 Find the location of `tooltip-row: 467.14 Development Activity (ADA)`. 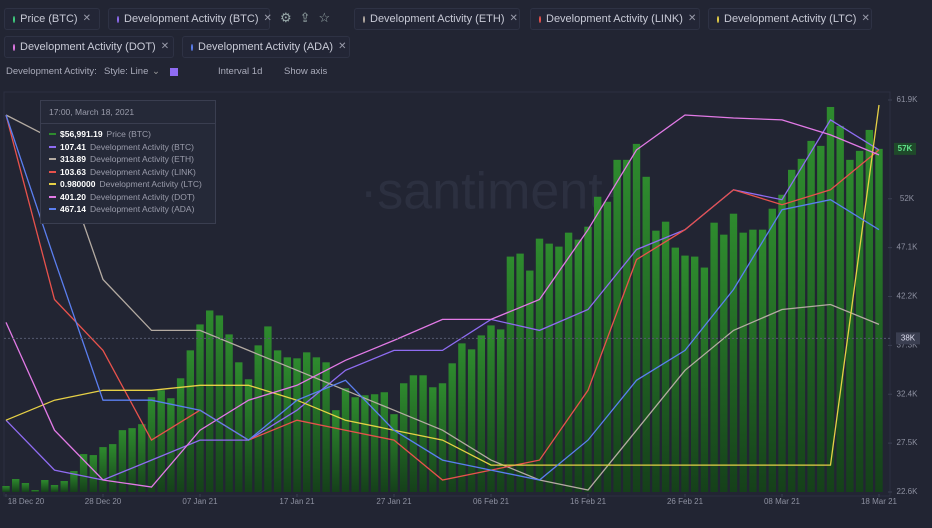

tooltip-row: 467.14 Development Activity (ADA) is located at coordinates (128, 209).